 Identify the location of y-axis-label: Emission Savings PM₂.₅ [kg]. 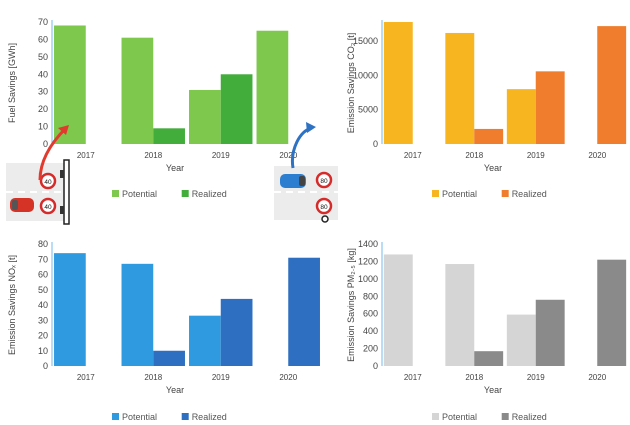
(351, 305).